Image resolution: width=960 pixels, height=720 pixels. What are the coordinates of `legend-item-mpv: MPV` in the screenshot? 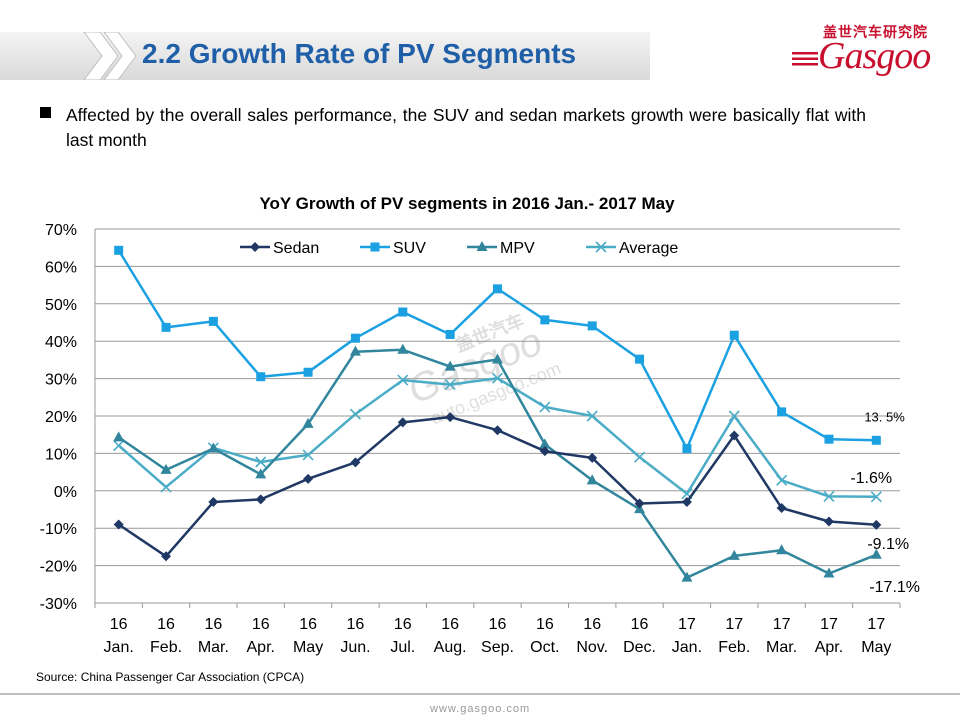 It's located at (501, 248).